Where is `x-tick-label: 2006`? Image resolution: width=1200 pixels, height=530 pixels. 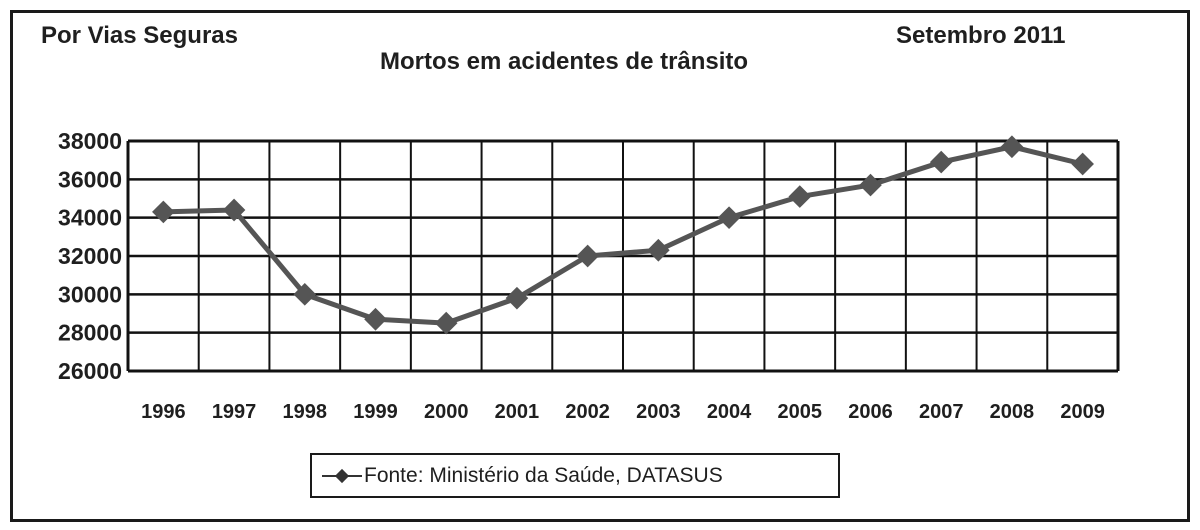 x-tick-label: 2006 is located at coordinates (870, 412).